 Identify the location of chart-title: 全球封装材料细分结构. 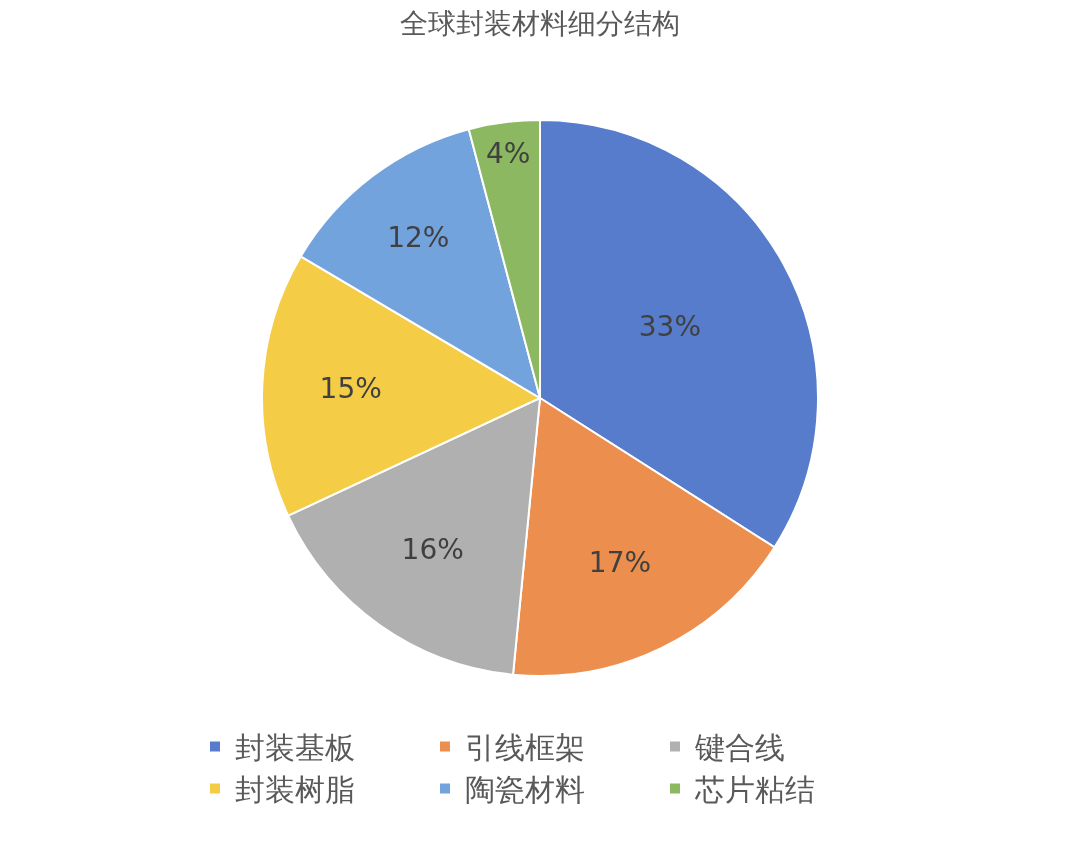
(540, 23).